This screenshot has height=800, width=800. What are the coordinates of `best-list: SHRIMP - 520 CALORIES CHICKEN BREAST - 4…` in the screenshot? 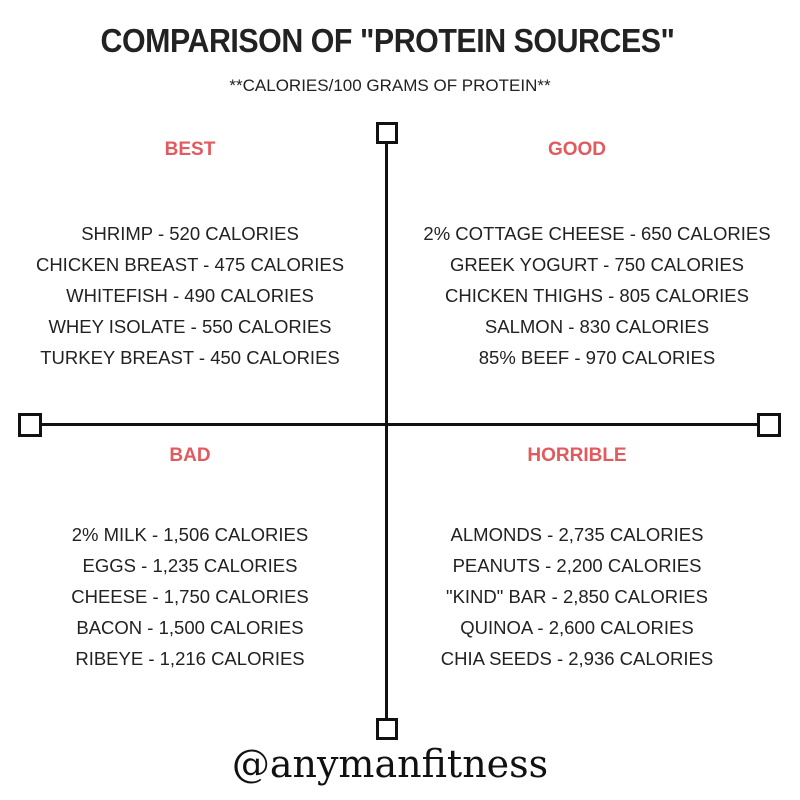 It's located at (192, 295).